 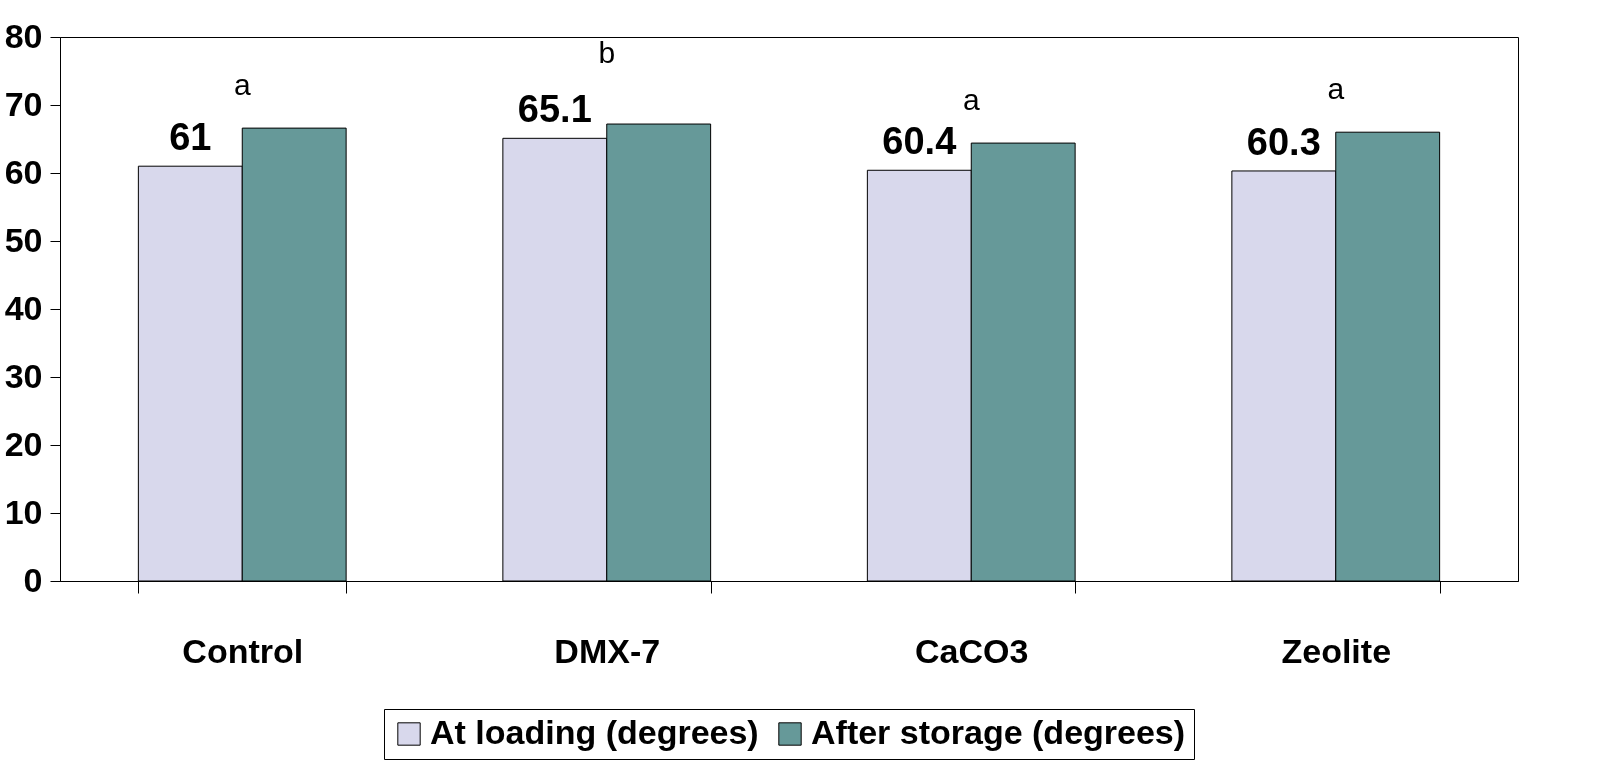 What do you see at coordinates (998, 732) in the screenshot?
I see `legend-label: After storage (degrees)` at bounding box center [998, 732].